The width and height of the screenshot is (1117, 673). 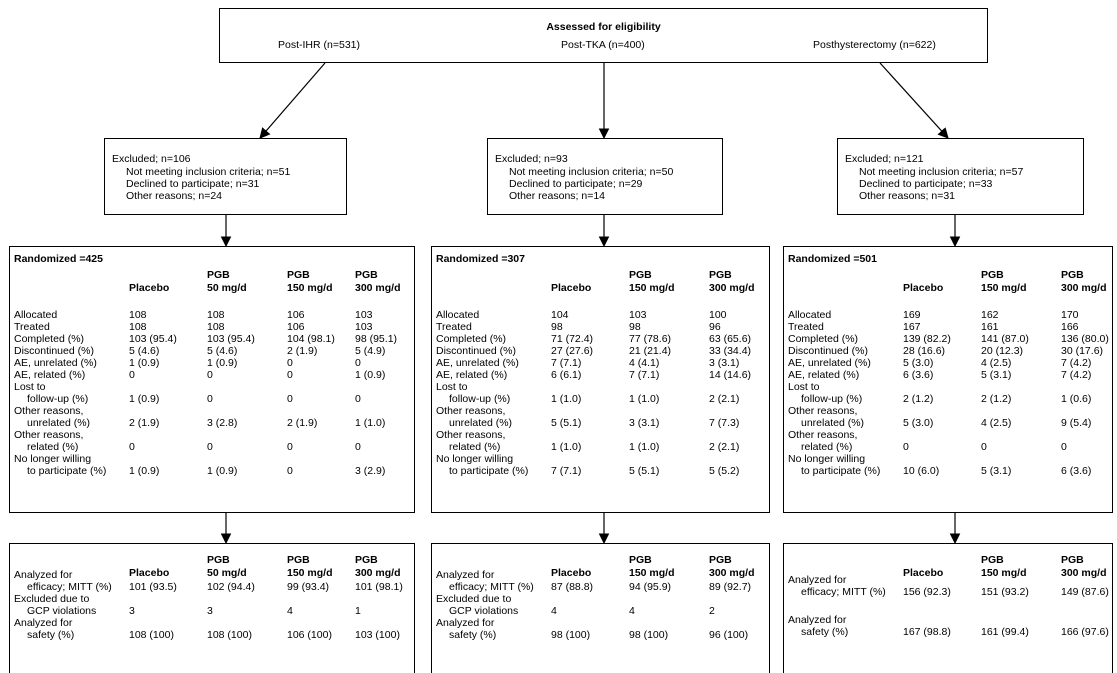 I want to click on row-label: Discontinued (%), so click(x=476, y=351).